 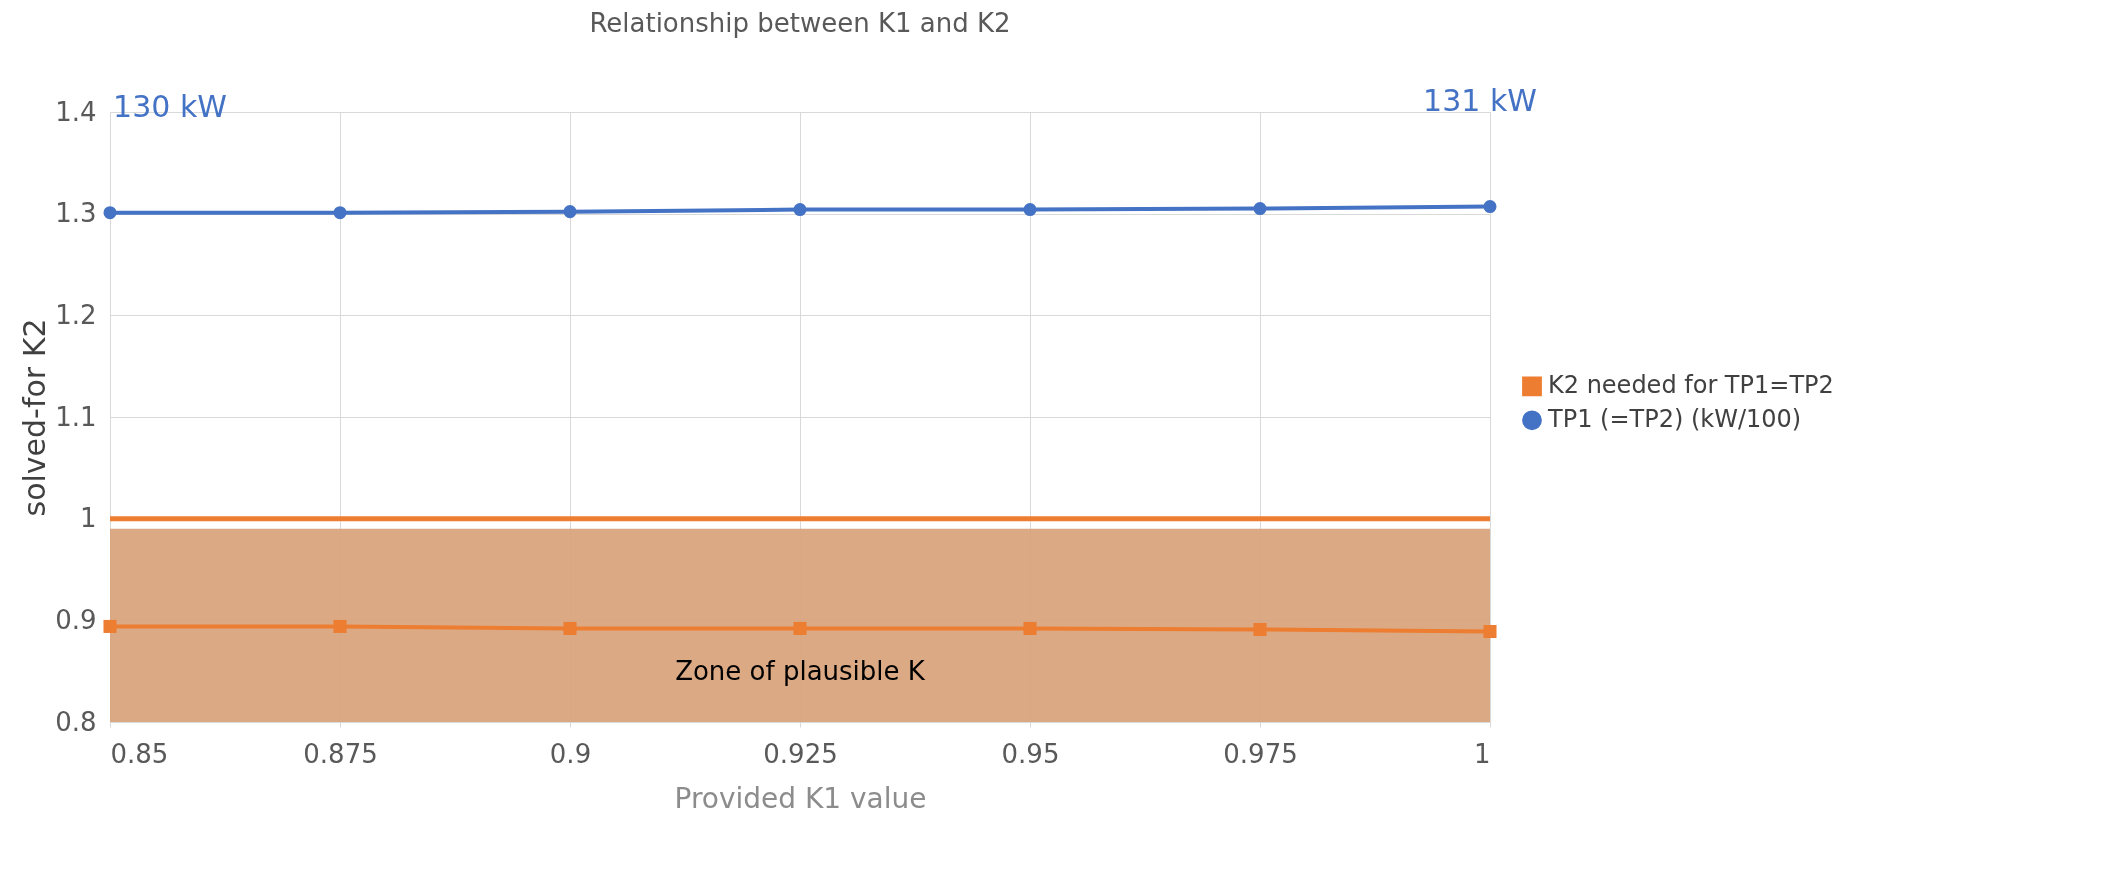 I want to click on y-axis-title: solved-for K2, so click(x=35, y=417).